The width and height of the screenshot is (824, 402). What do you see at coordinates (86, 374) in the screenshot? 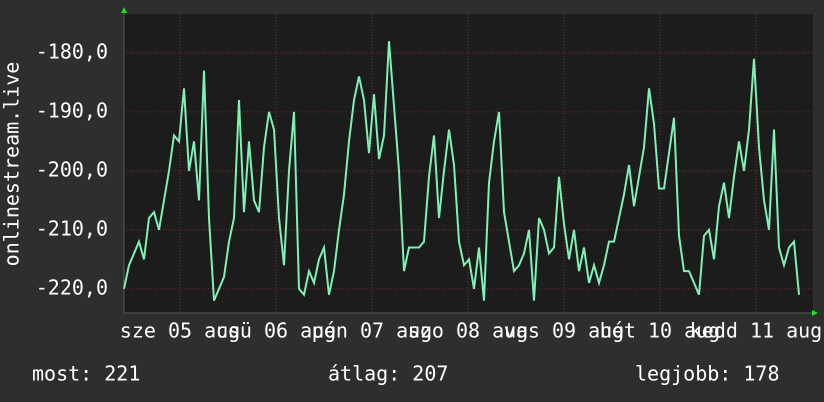
I see `summary-current: most: 221` at bounding box center [86, 374].